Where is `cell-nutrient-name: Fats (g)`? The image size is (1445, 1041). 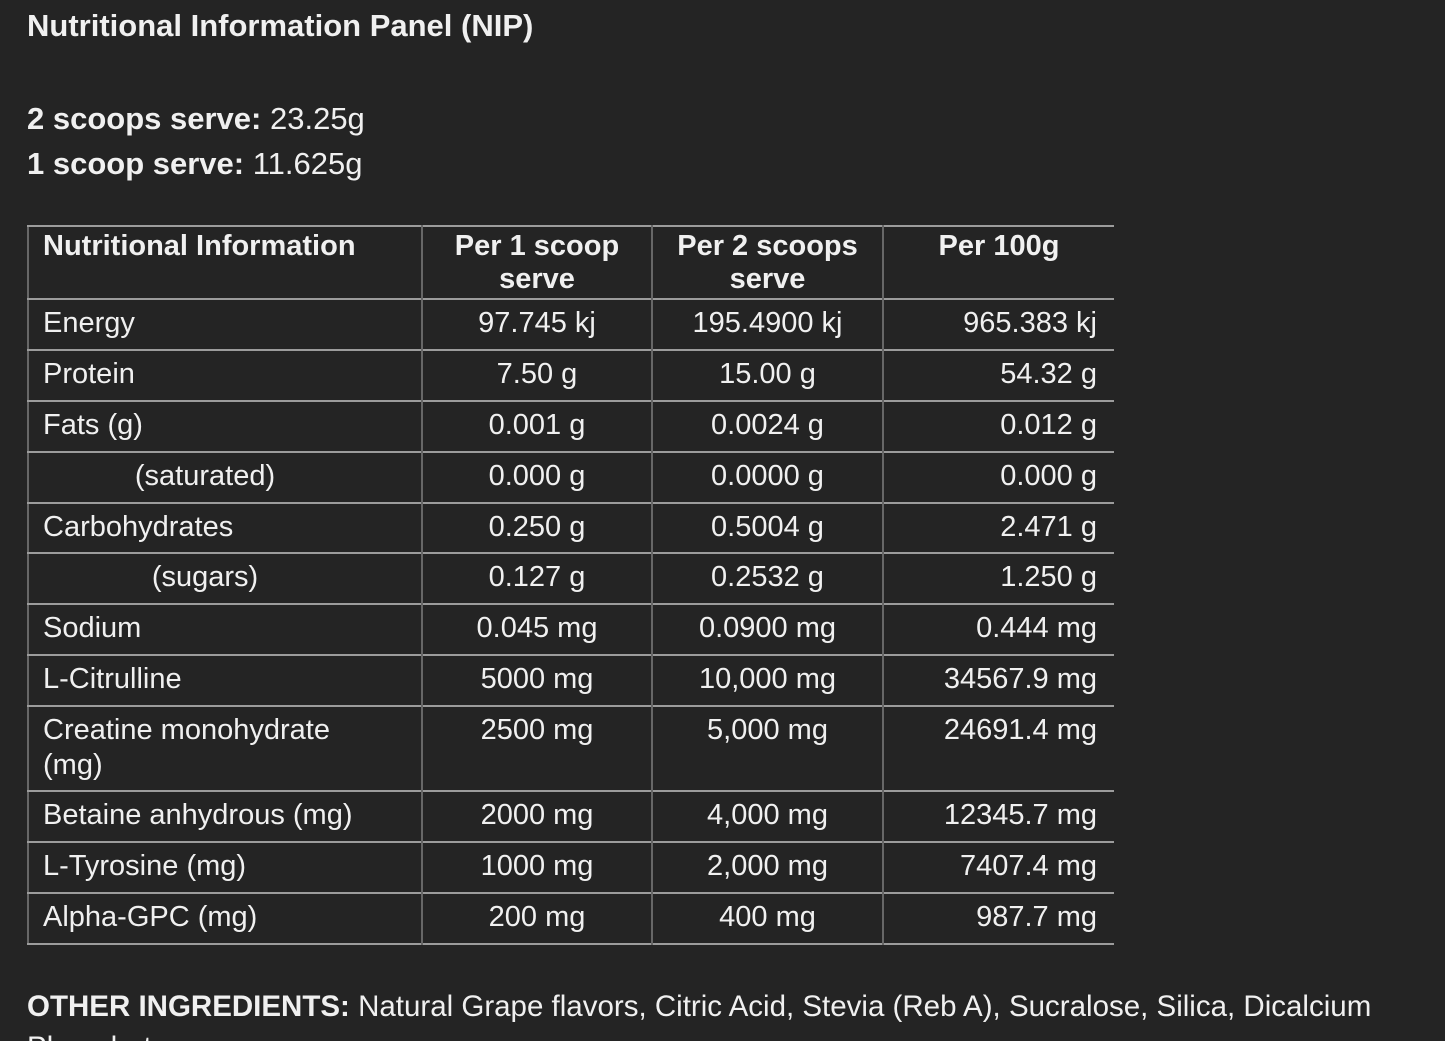 cell-nutrient-name: Fats (g) is located at coordinates (93, 425).